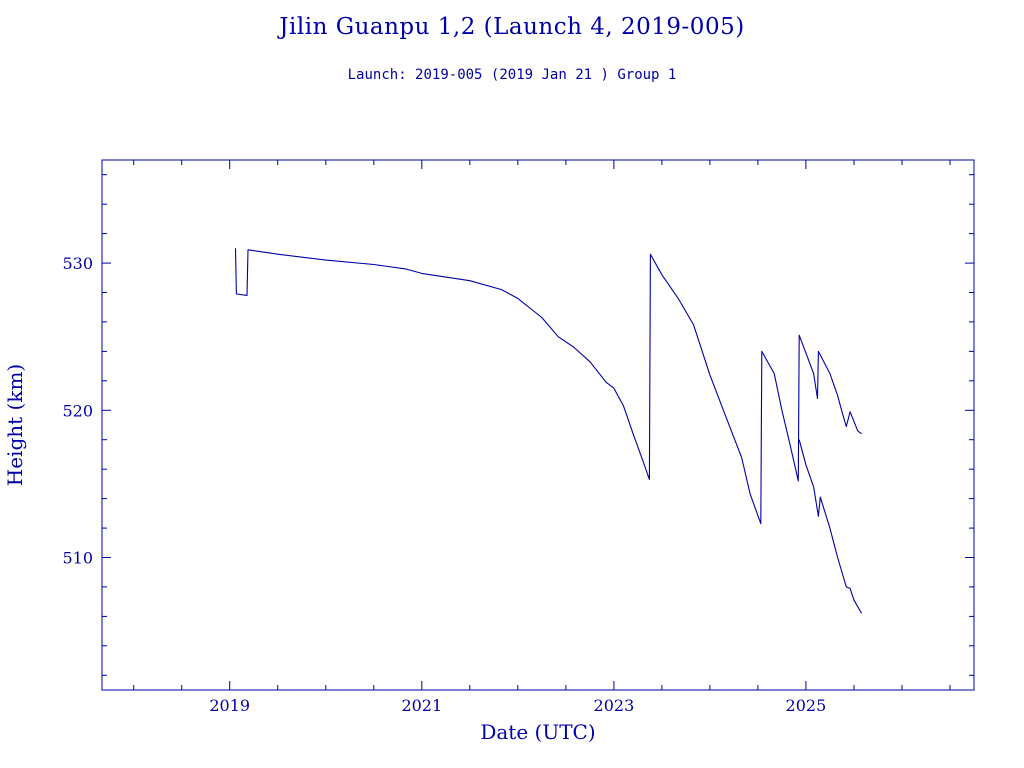  Describe the element at coordinates (77, 558) in the screenshot. I see `y-tick-label: 510` at that location.